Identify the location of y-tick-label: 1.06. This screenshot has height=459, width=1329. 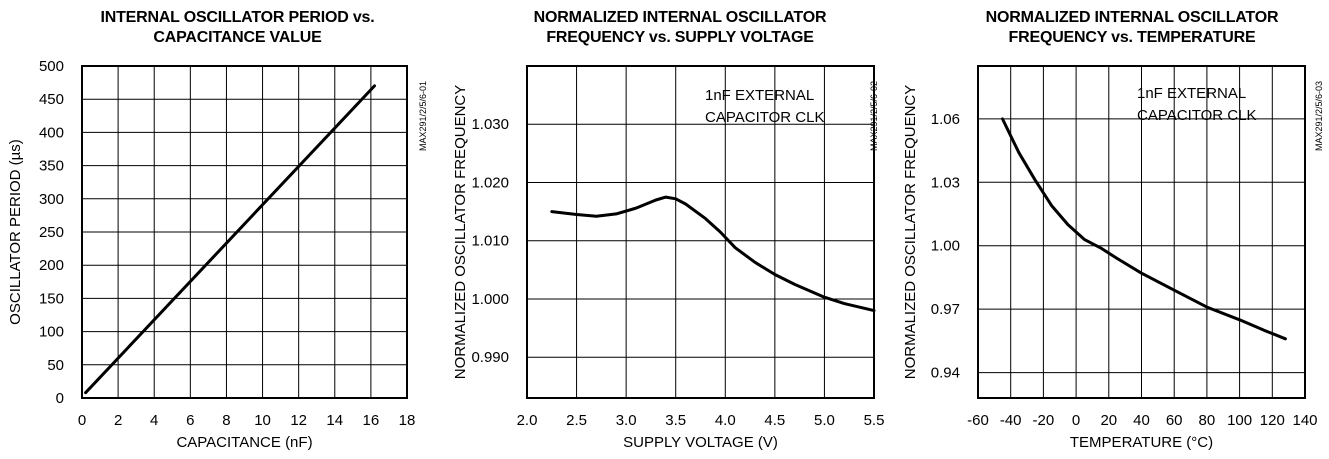
(945, 119).